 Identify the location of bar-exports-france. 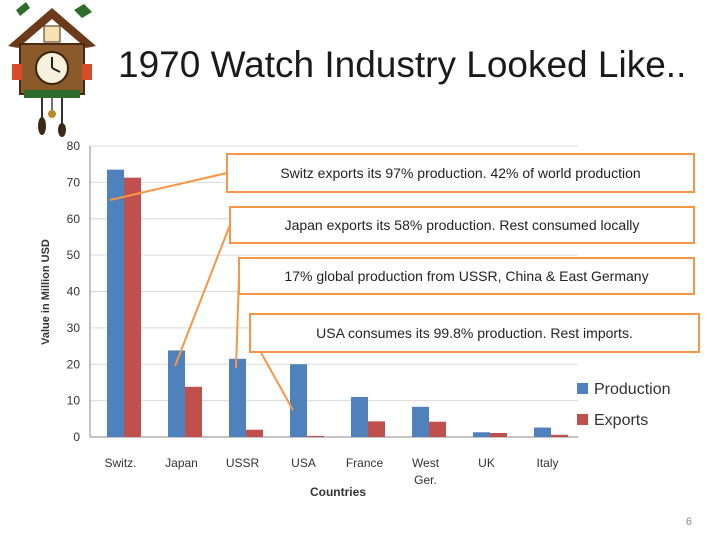
(376, 429).